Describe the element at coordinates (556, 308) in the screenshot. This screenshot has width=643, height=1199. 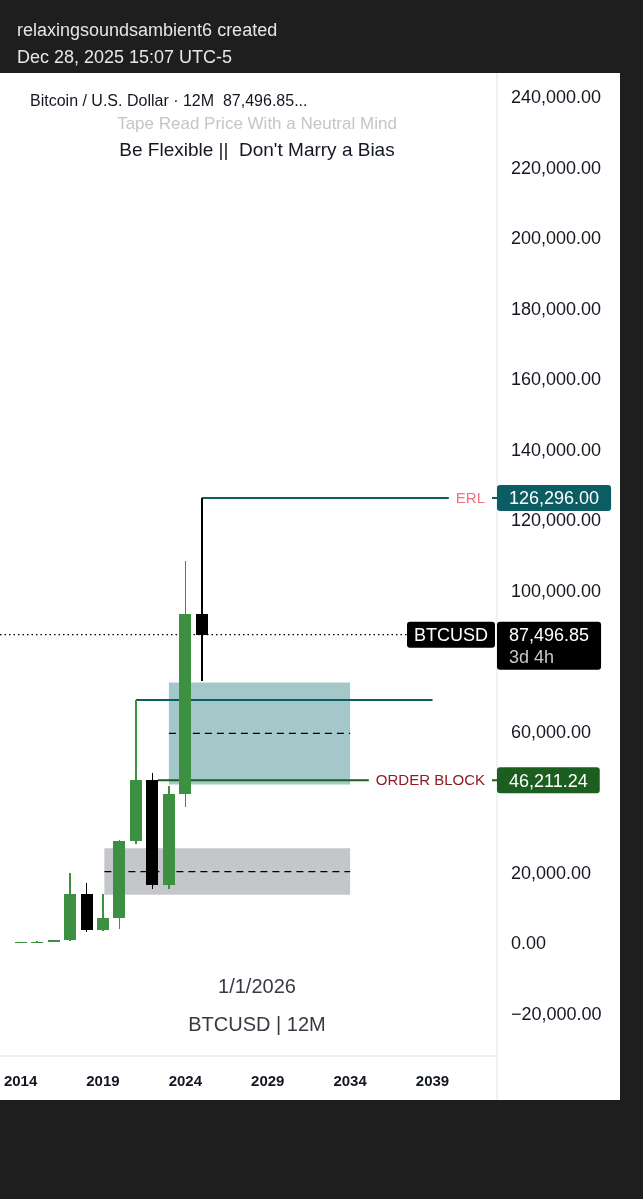
I see `y-tick-label: 180,000.00` at that location.